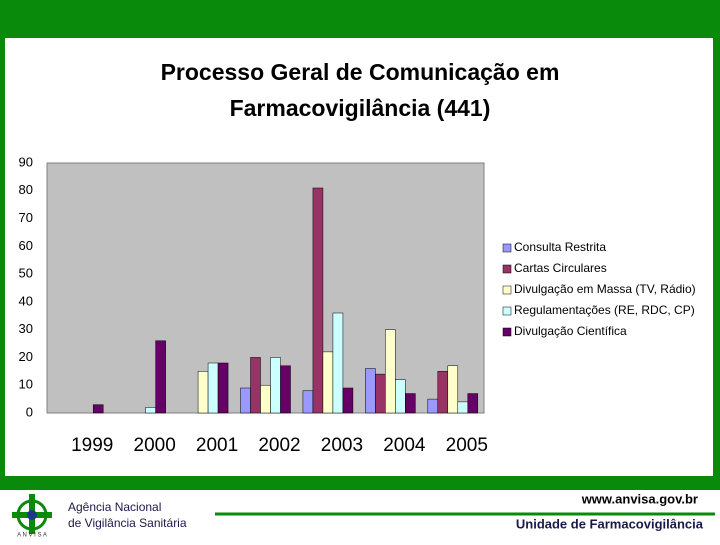 The image size is (720, 545). I want to click on y-tick-label: 0, so click(29, 411).